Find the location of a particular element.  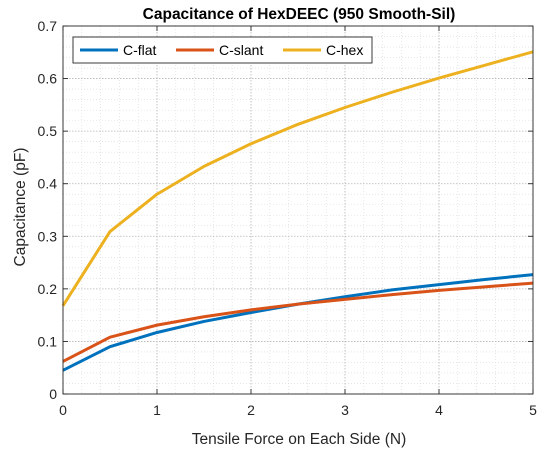

x-axis-label: Tensile Force on Each Side (N) is located at coordinates (299, 439).